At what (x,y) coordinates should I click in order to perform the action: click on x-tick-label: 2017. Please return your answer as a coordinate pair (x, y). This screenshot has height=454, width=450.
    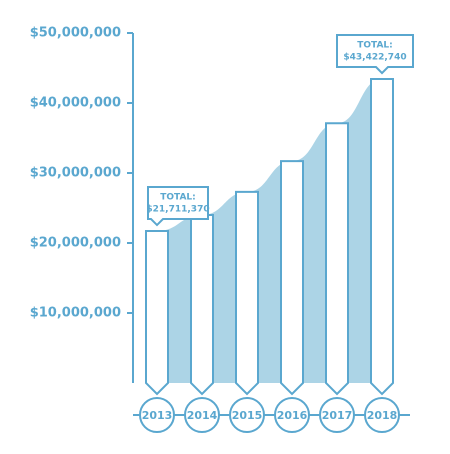
    Looking at the image, I should click on (337, 415).